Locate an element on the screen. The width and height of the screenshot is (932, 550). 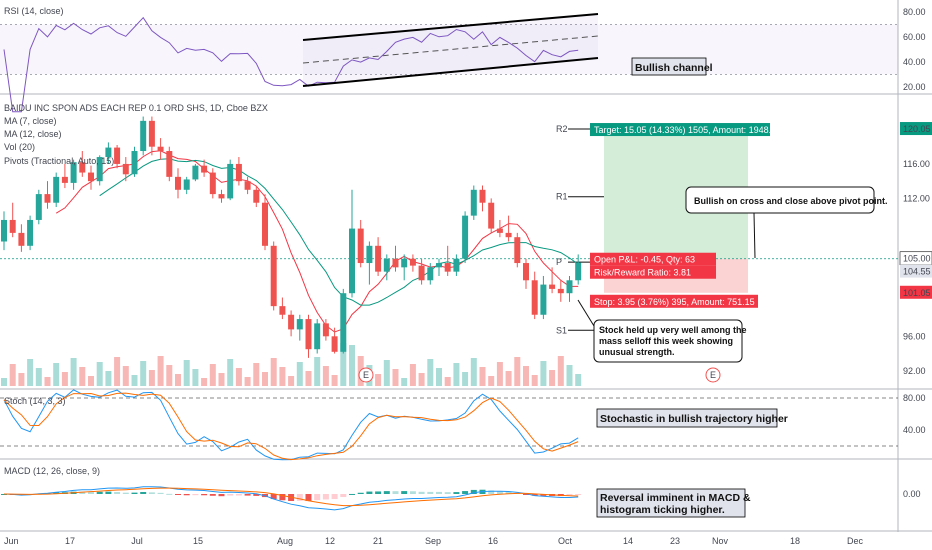
risk-reward-label-bg is located at coordinates (653, 272).